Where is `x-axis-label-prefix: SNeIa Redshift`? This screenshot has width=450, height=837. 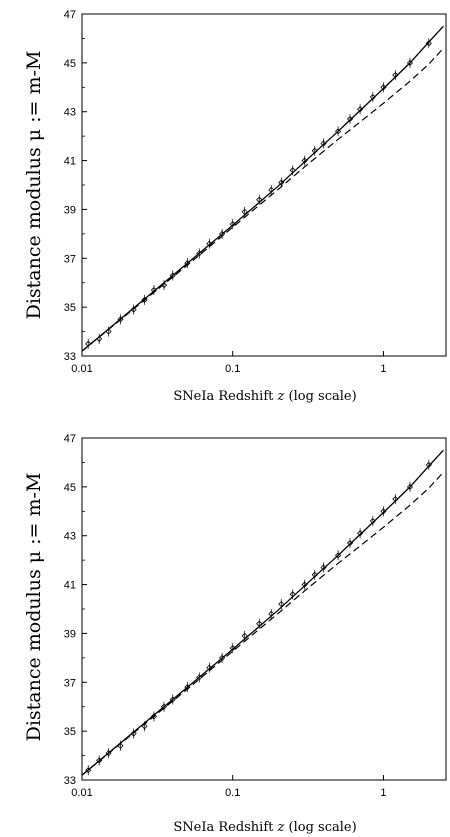
x-axis-label-prefix: SNeIa Redshift is located at coordinates (225, 396).